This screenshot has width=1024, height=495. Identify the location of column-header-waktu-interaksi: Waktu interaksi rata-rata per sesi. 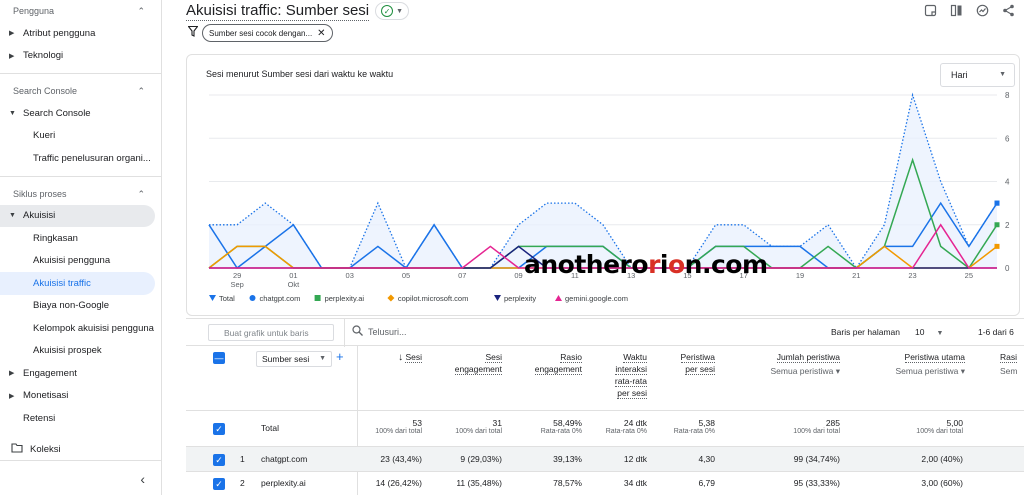
(624, 375).